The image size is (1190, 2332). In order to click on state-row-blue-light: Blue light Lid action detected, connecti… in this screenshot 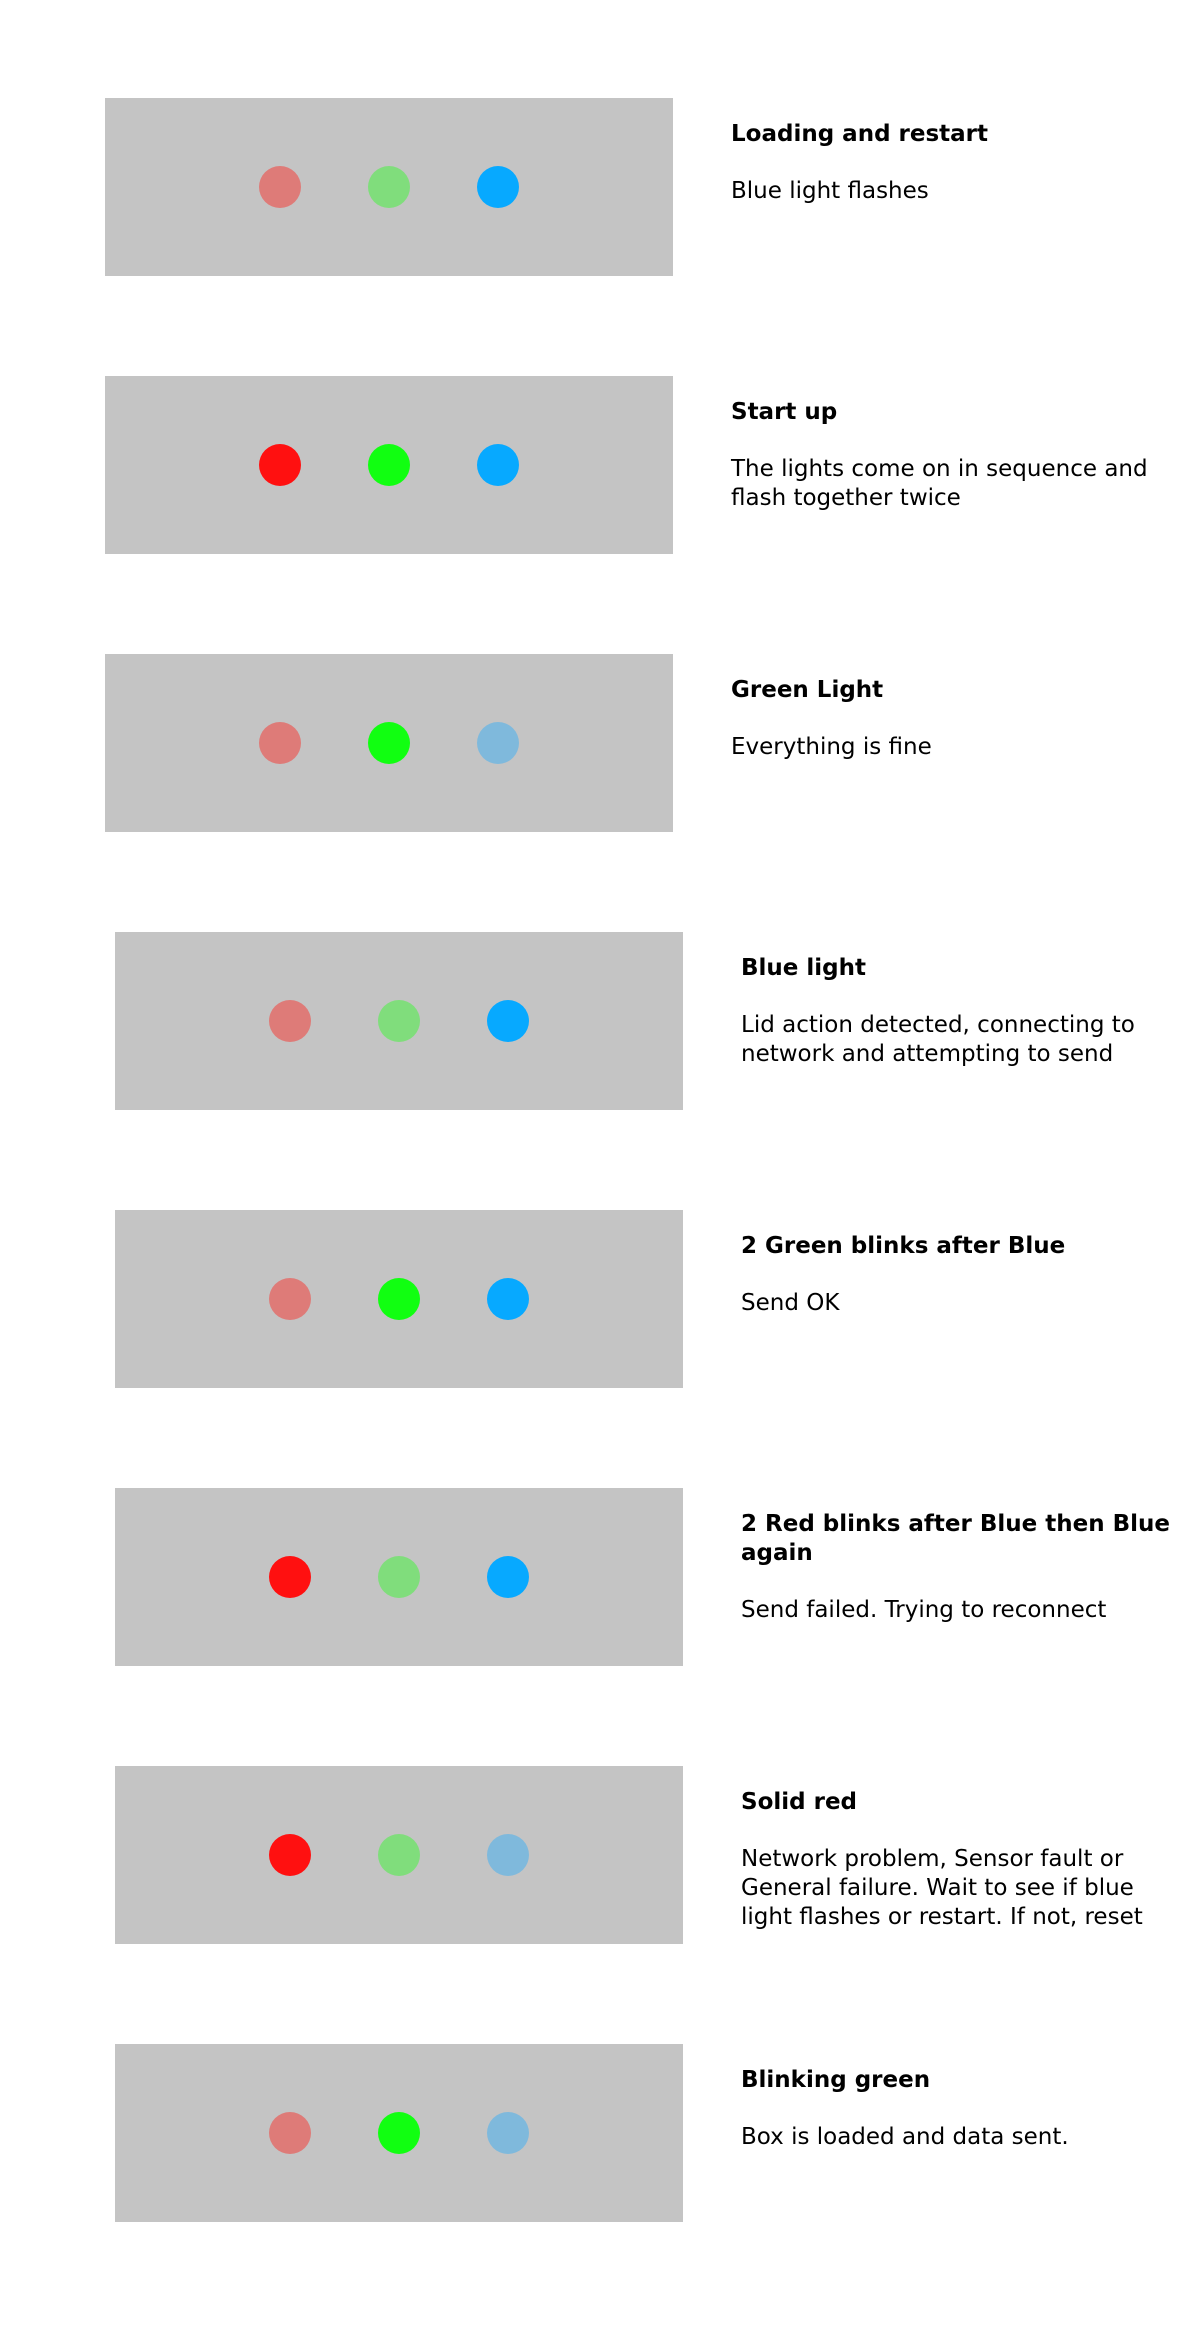, I will do `click(595, 1057)`.